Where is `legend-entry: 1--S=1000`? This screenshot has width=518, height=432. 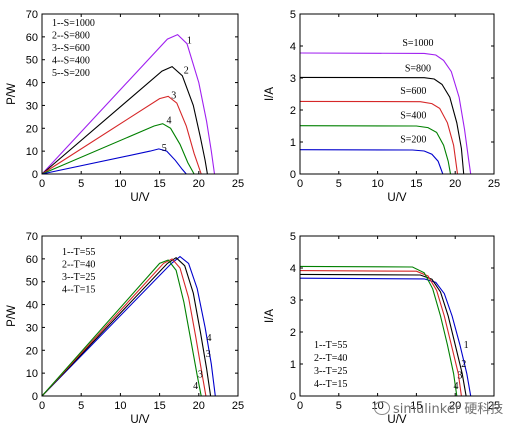 legend-entry: 1--S=1000 is located at coordinates (73, 23).